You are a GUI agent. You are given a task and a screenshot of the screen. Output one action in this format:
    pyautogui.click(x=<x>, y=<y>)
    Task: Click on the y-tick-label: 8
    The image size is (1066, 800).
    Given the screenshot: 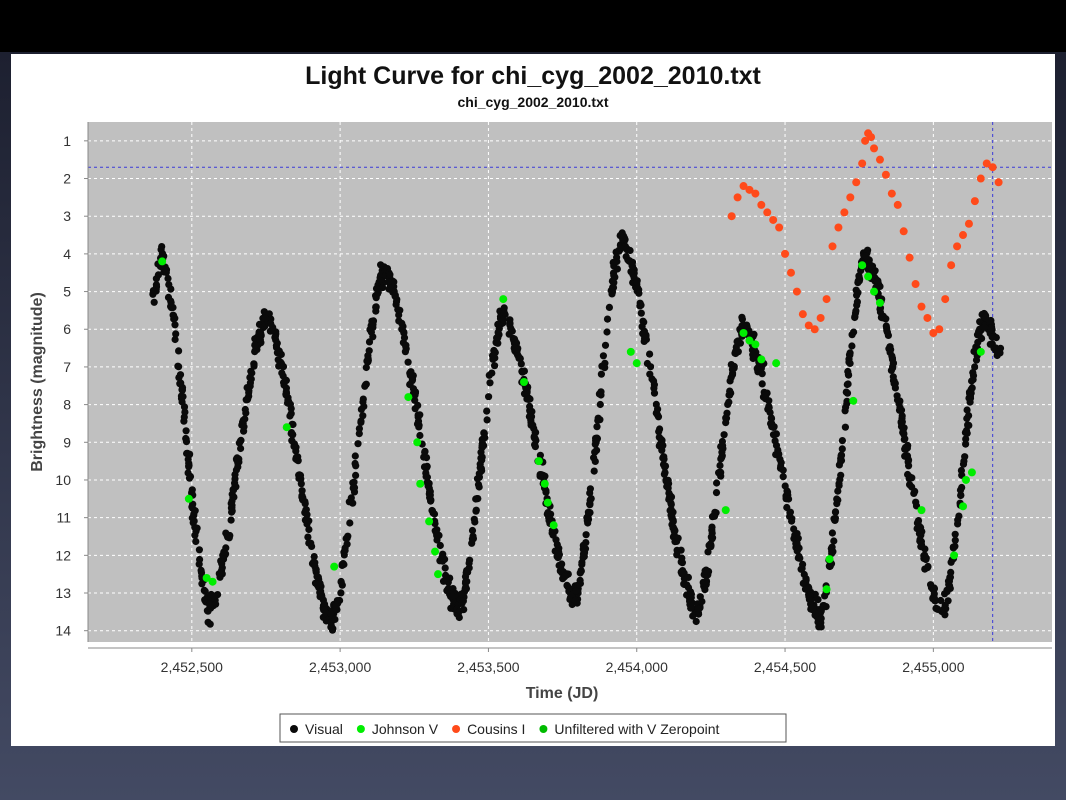 What is the action you would take?
    pyautogui.click(x=67, y=405)
    